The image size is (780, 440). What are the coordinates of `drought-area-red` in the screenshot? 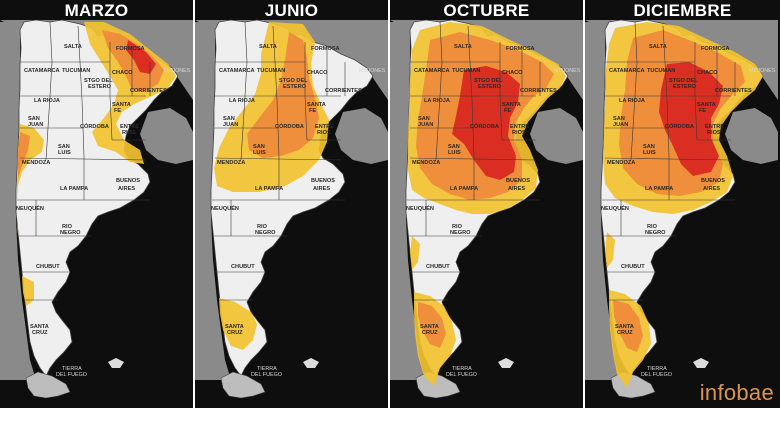 It's located at (141, 57).